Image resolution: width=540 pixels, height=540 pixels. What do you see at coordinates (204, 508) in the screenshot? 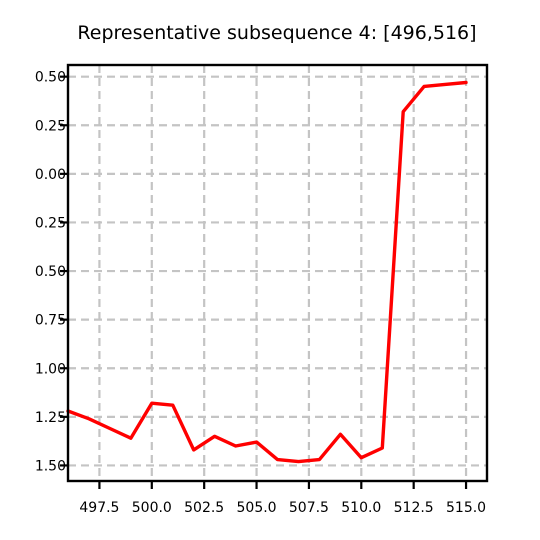
I see `x-tick-label: 502.5` at bounding box center [204, 508].